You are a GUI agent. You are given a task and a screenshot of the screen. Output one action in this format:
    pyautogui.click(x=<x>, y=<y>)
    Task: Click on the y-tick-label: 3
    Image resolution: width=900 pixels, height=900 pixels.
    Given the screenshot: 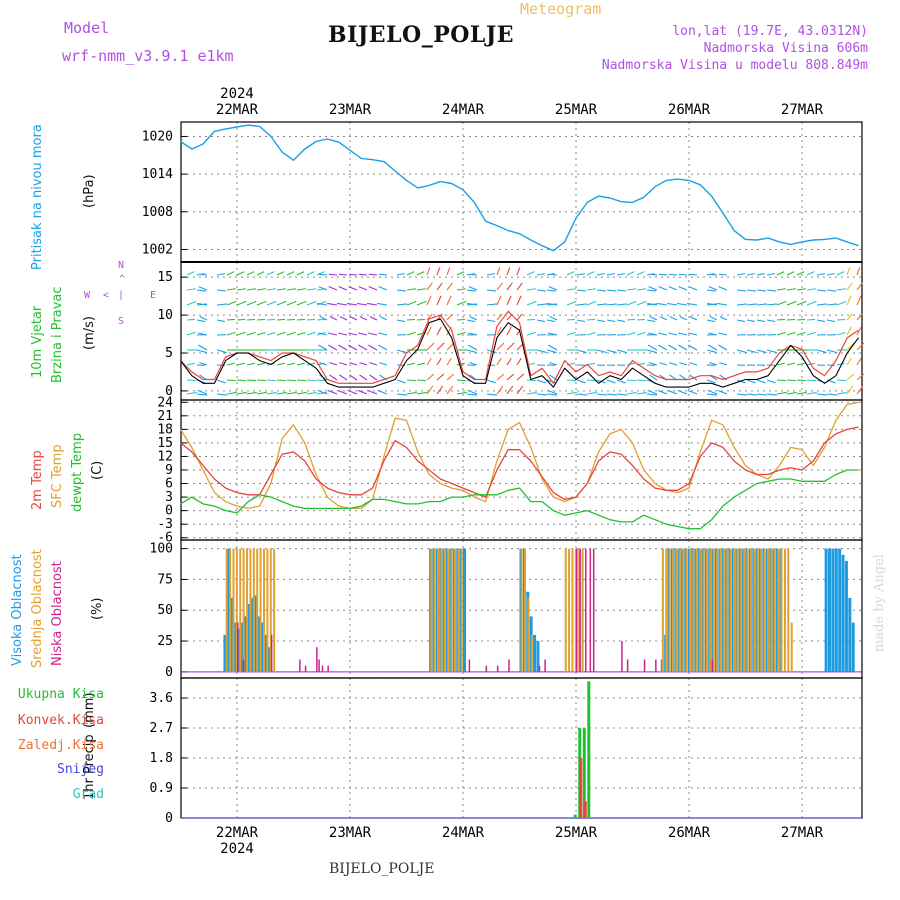 What is the action you would take?
    pyautogui.click(x=169, y=497)
    